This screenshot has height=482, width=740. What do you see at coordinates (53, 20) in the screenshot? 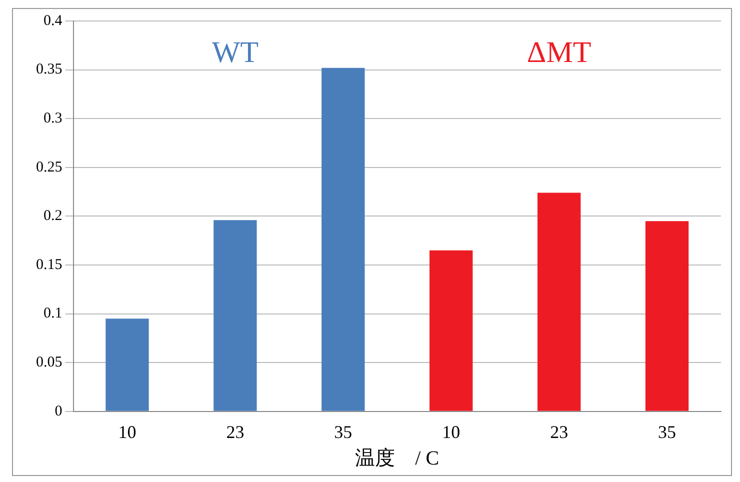
I see `y-tick-label: 0.4` at bounding box center [53, 20].